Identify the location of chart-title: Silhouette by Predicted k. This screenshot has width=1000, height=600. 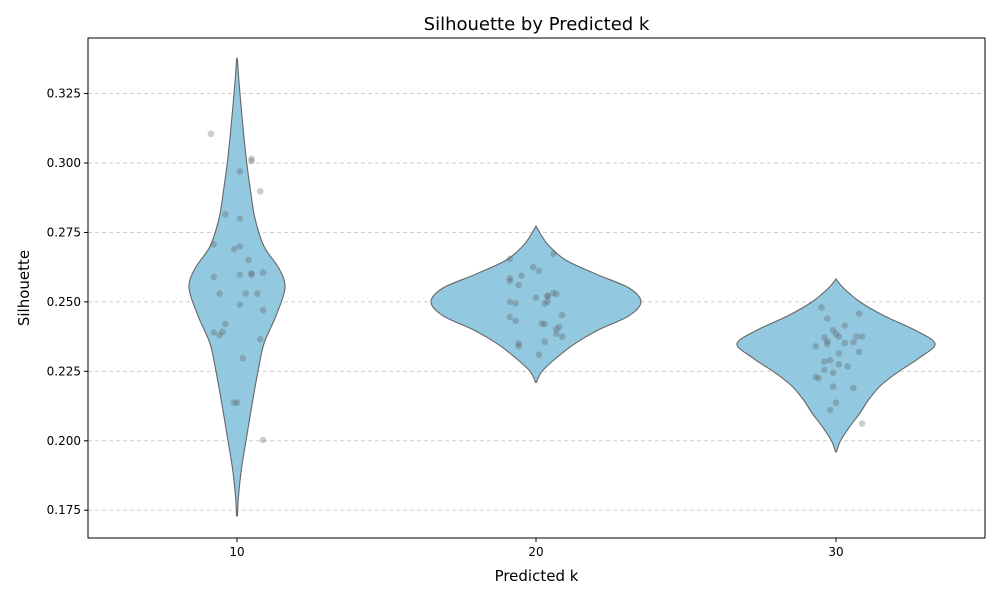
(537, 24).